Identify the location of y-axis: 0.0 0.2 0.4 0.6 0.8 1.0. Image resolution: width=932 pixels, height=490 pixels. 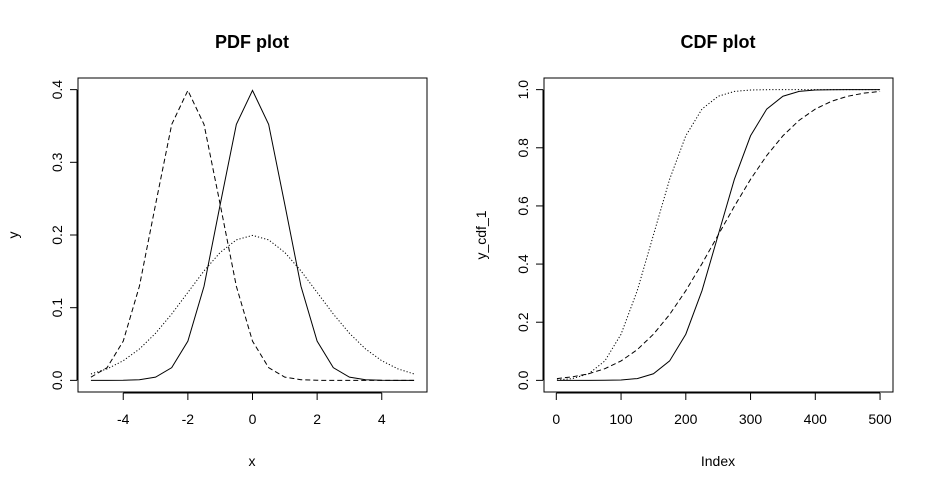
(529, 235).